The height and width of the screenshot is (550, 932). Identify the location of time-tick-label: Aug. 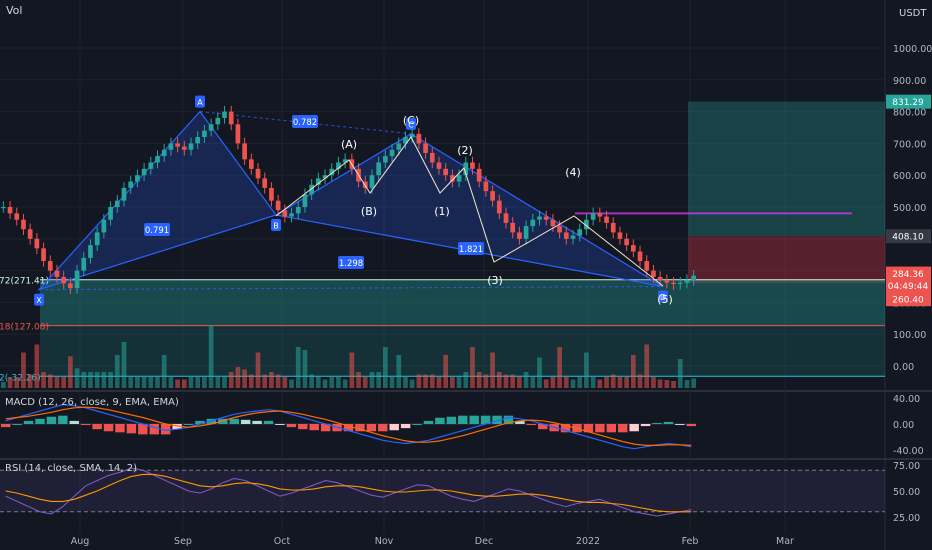
(80, 541).